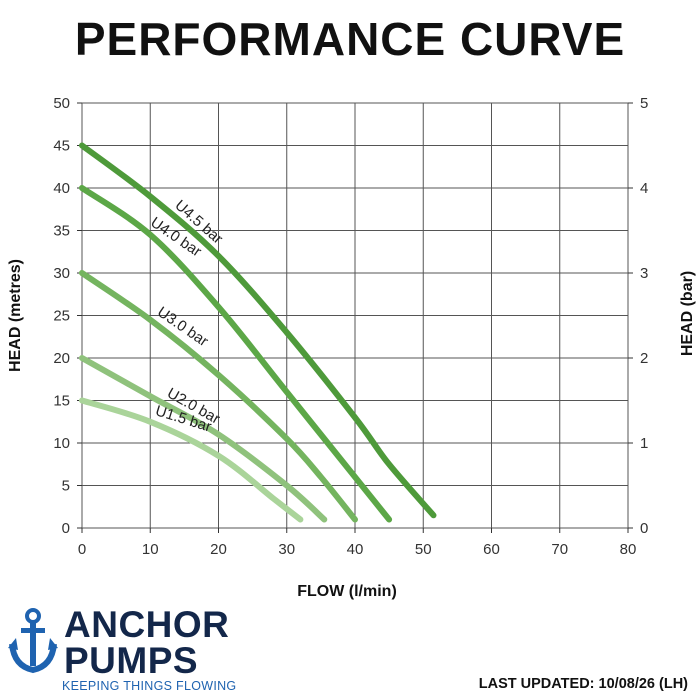  I want to click on y-tick-label: 20, so click(61, 358).